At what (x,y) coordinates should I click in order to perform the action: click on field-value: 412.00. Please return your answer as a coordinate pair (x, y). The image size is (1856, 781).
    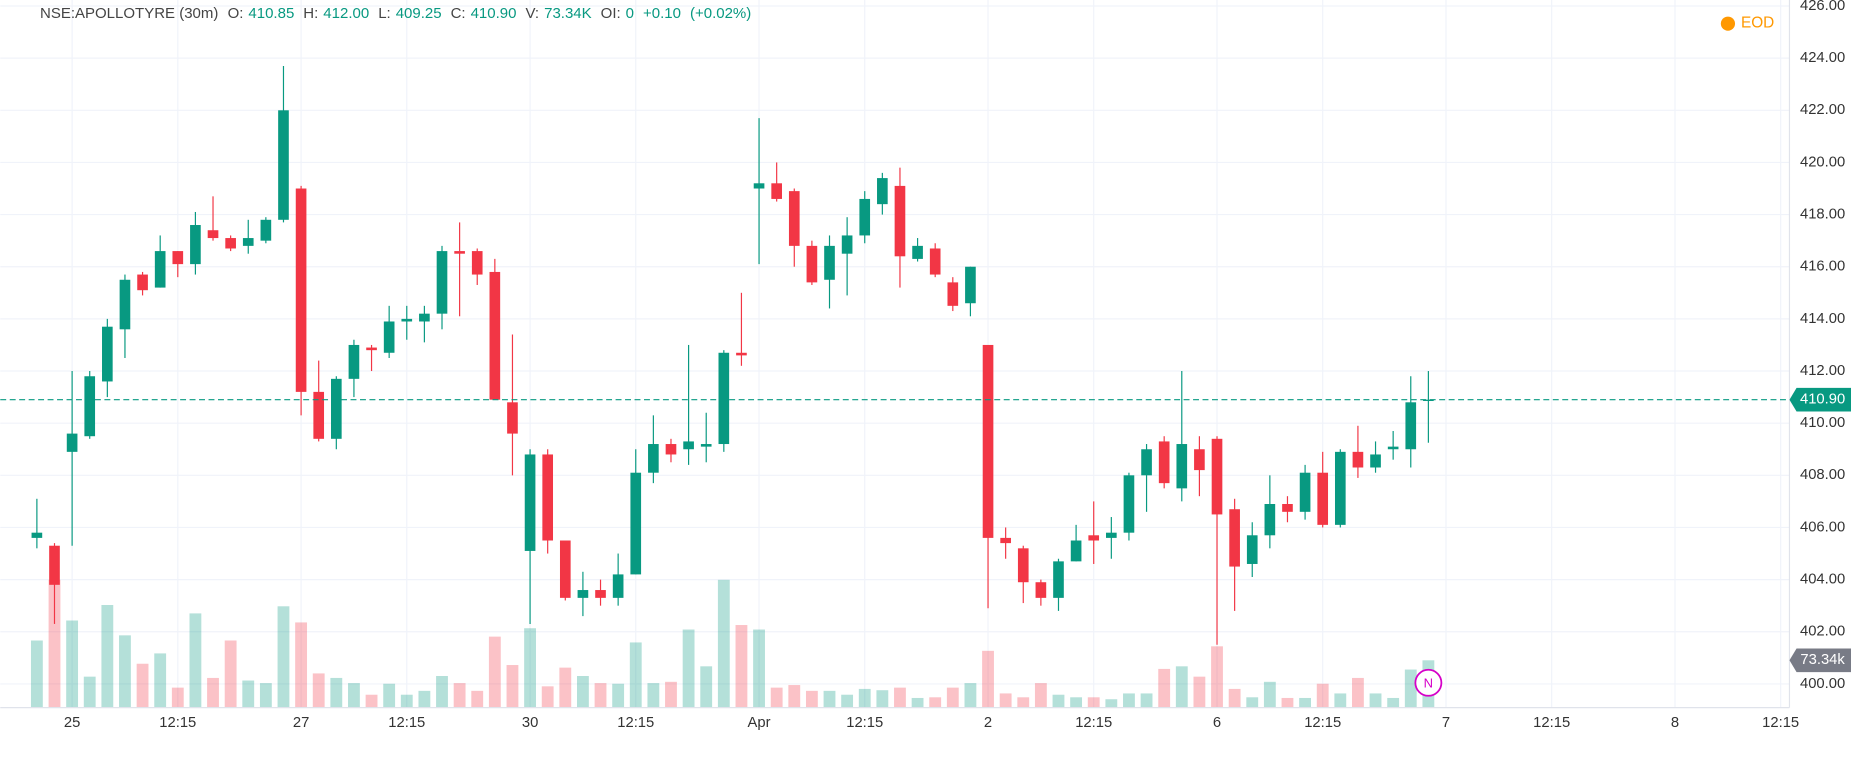
    Looking at the image, I should click on (346, 13).